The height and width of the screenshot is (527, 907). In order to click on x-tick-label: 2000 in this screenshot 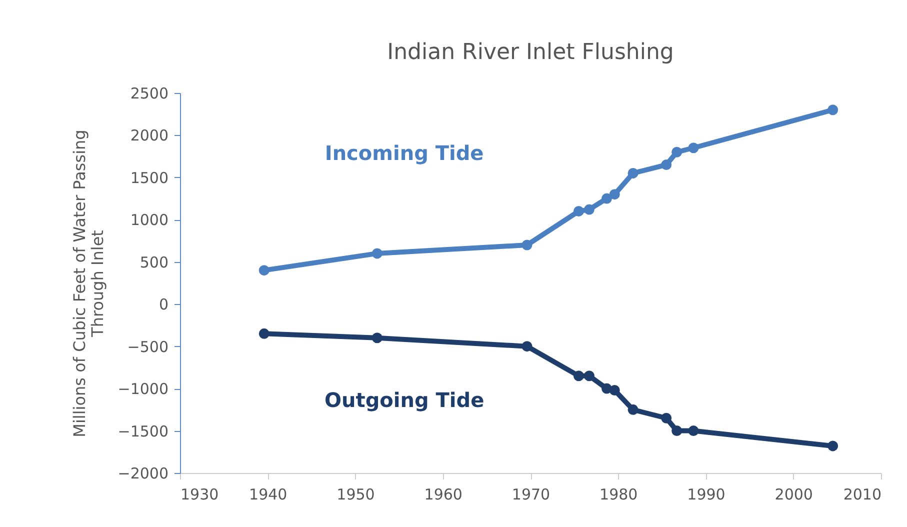, I will do `click(793, 495)`.